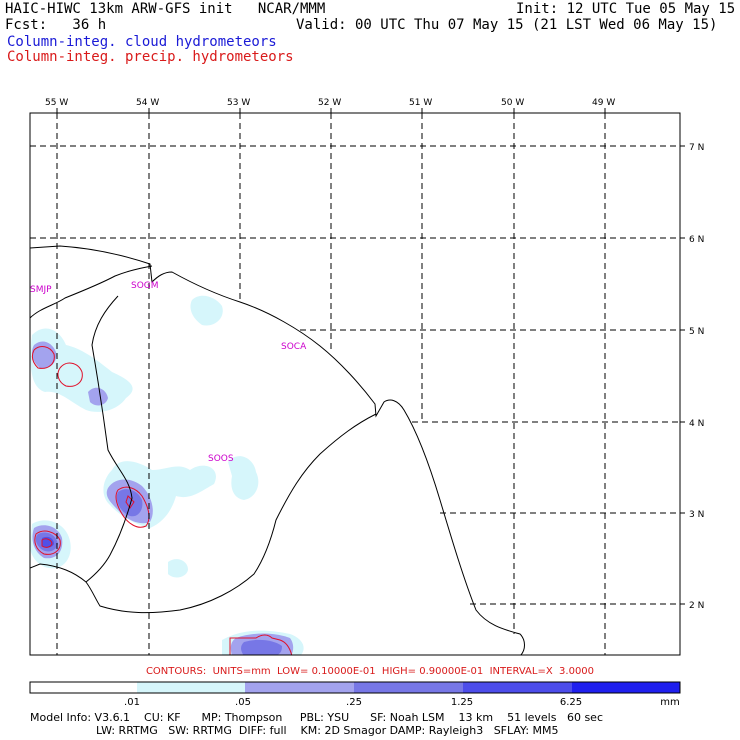 Image resolution: width=740 pixels, height=740 pixels. Describe the element at coordinates (70, 374) in the screenshot. I see `precip-contour-north` at that location.